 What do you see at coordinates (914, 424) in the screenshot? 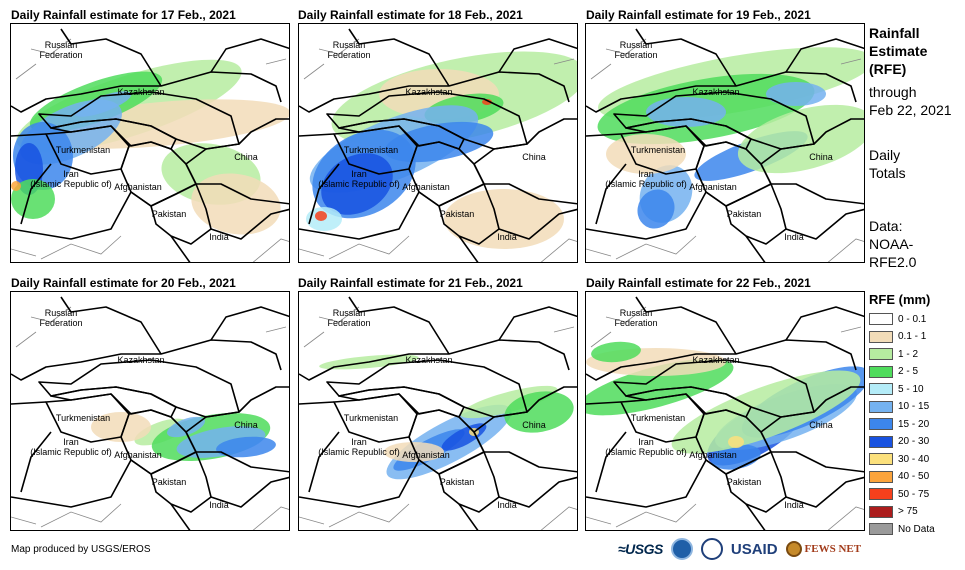
I see `legend-label: 15 - 20` at bounding box center [914, 424].